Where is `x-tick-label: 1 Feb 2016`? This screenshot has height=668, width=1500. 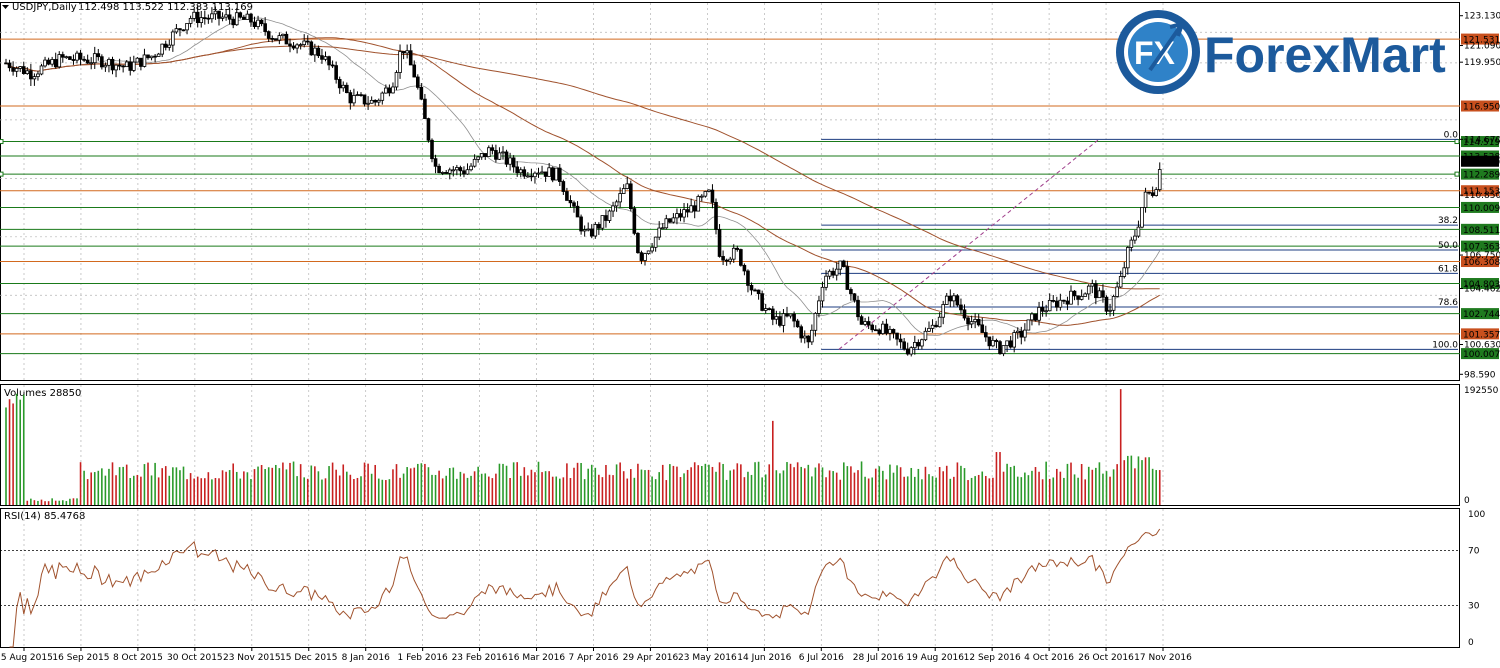
x-tick-label: 1 Feb 2016 is located at coordinates (423, 658).